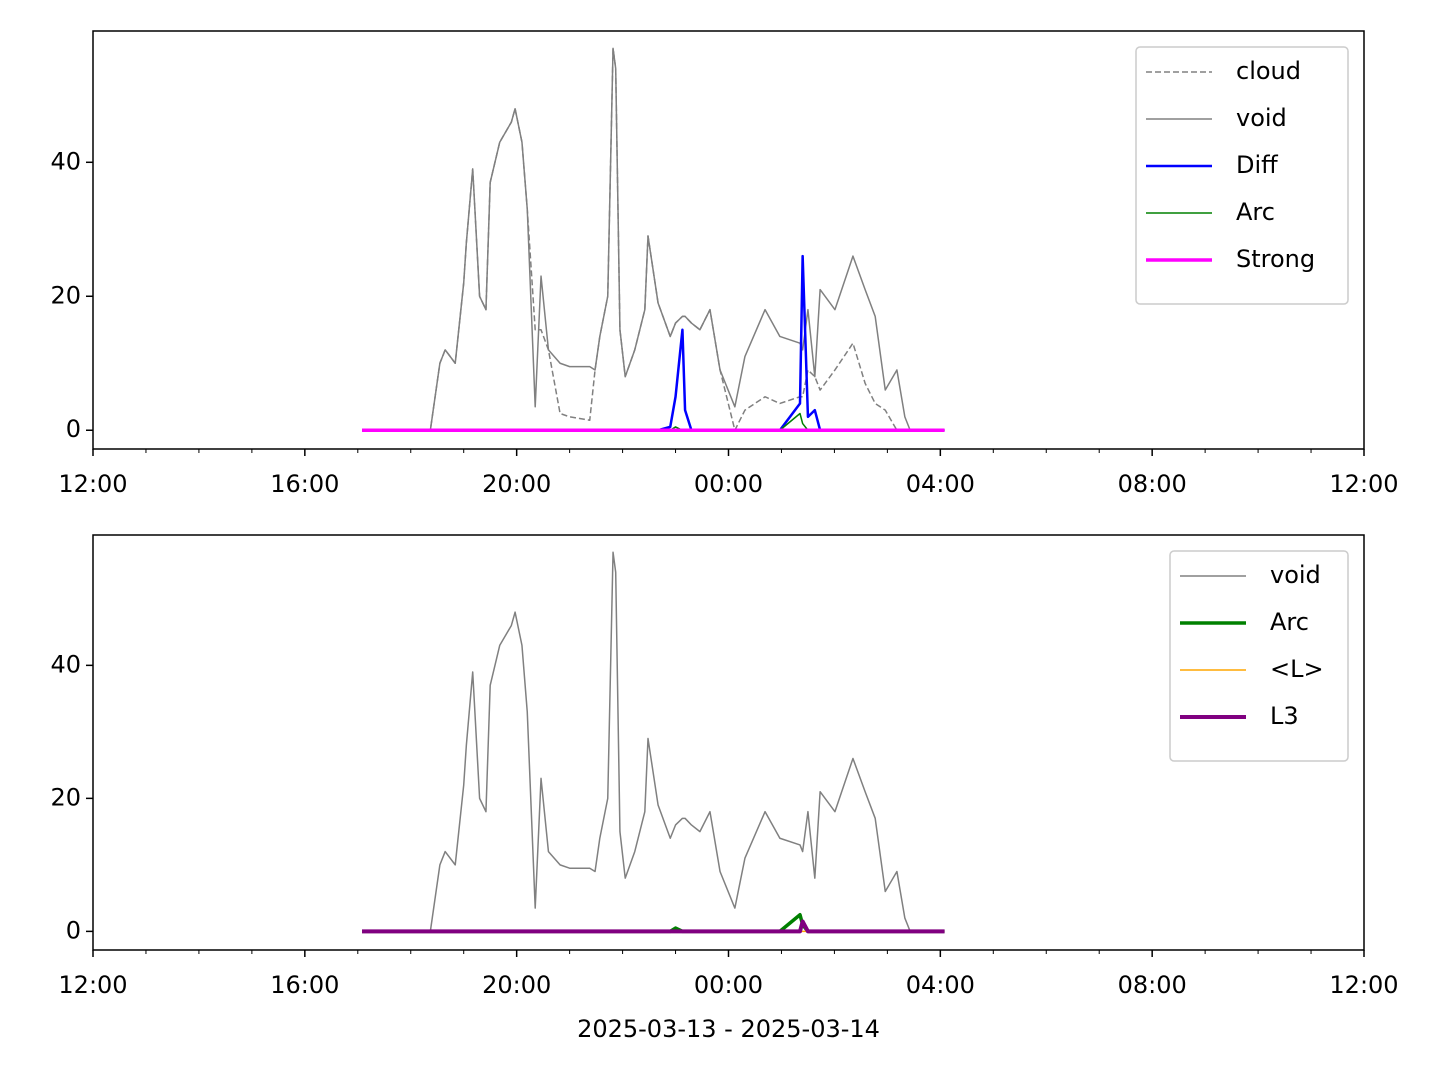 The width and height of the screenshot is (1440, 1080). Describe the element at coordinates (1275, 259) in the screenshot. I see `legend-label: Strong` at that location.